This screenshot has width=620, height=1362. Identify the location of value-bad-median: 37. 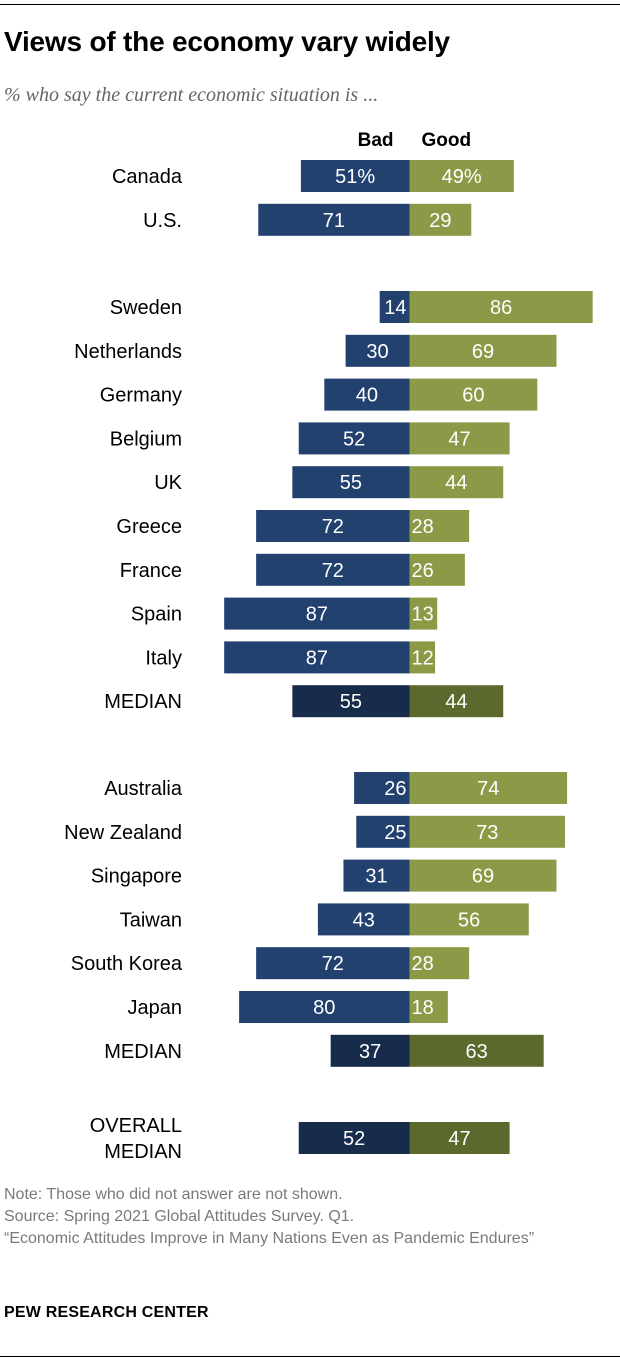
(370, 1052).